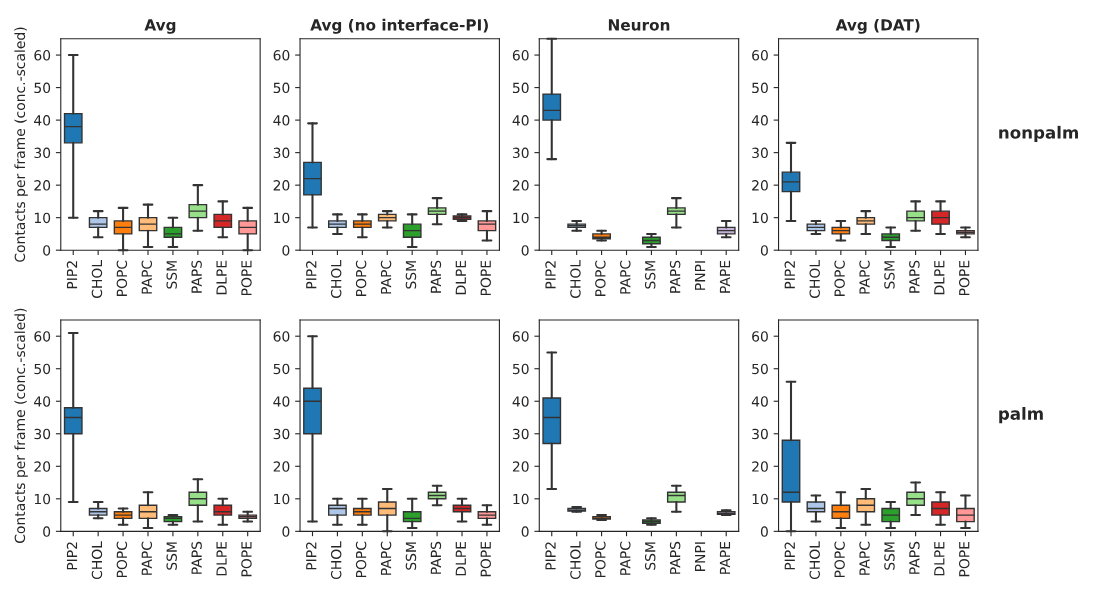  Describe the element at coordinates (160, 26) in the screenshot. I see `chart-title: Avg` at that location.